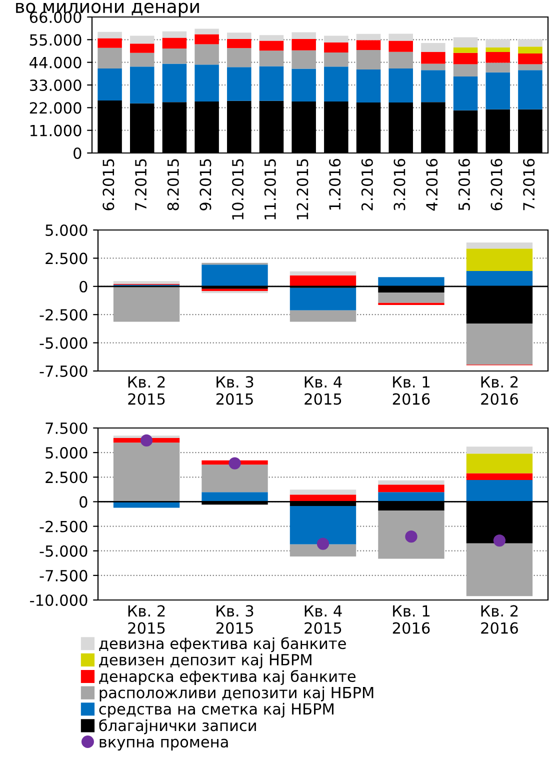 The height and width of the screenshot is (761, 557). I want to click on legend-label: благајнички записи, so click(177, 726).